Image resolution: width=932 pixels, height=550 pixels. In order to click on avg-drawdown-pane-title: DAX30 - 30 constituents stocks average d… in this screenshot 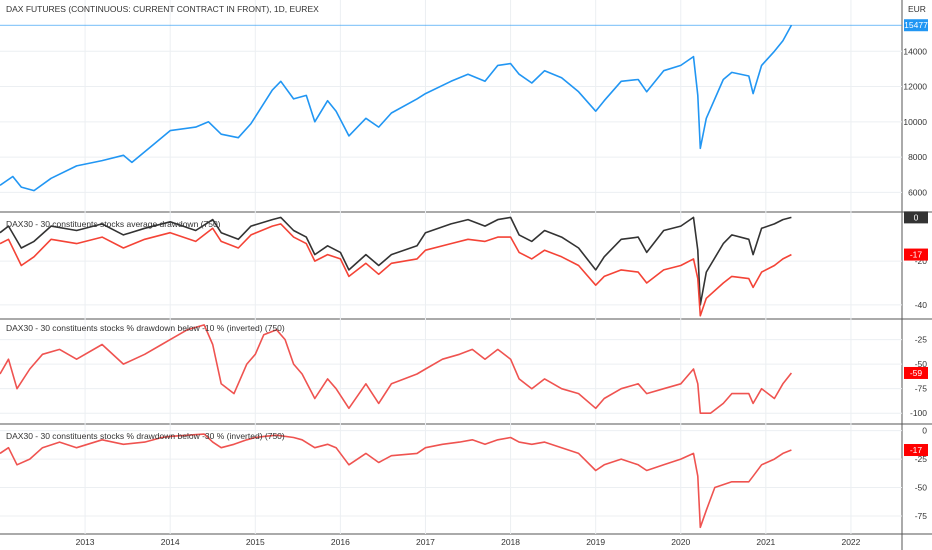, I will do `click(113, 224)`.